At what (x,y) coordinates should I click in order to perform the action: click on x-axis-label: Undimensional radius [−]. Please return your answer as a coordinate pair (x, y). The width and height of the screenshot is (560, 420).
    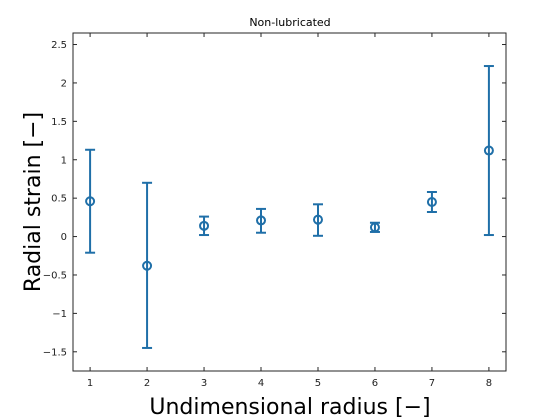
    Looking at the image, I should click on (289, 407).